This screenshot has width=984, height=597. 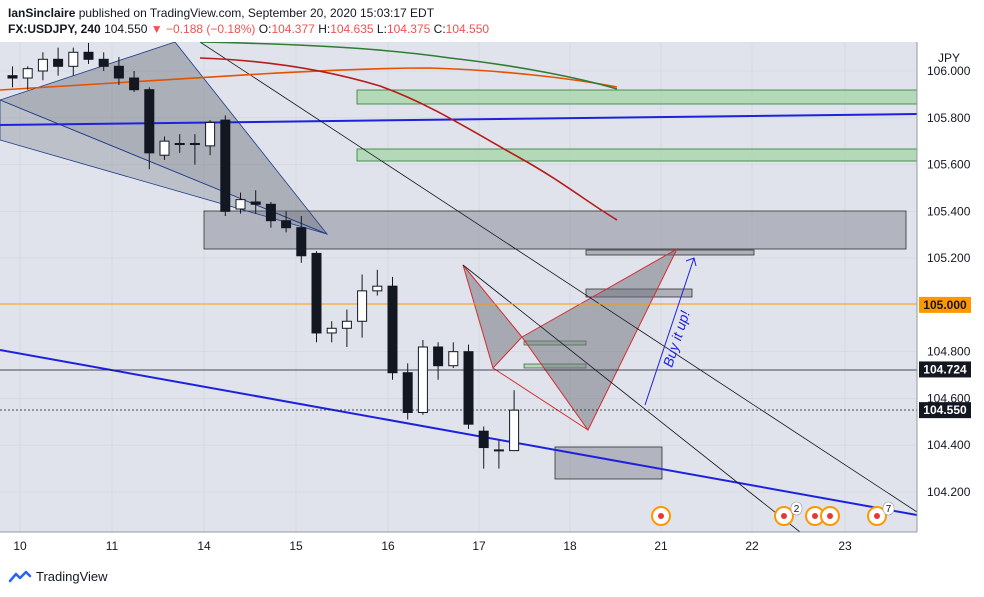 What do you see at coordinates (669, 331) in the screenshot?
I see `buy-arrow` at bounding box center [669, 331].